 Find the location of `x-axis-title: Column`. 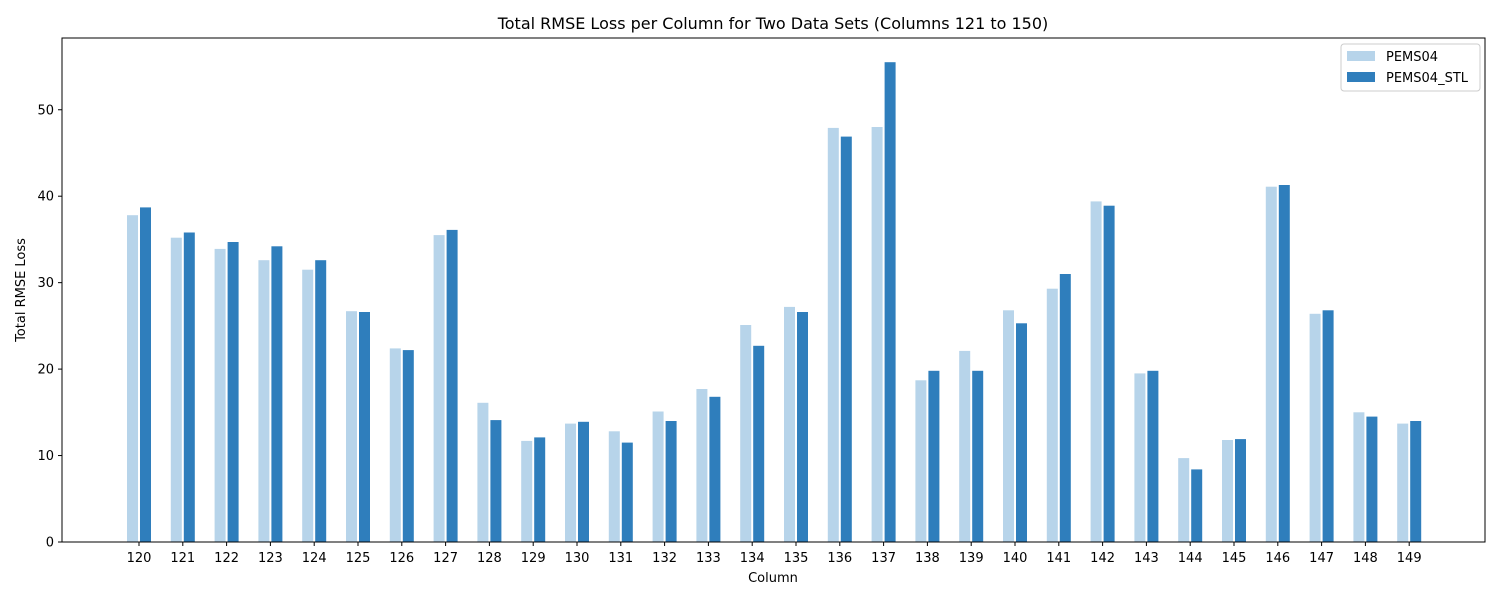

x-axis-title: Column is located at coordinates (773, 578).